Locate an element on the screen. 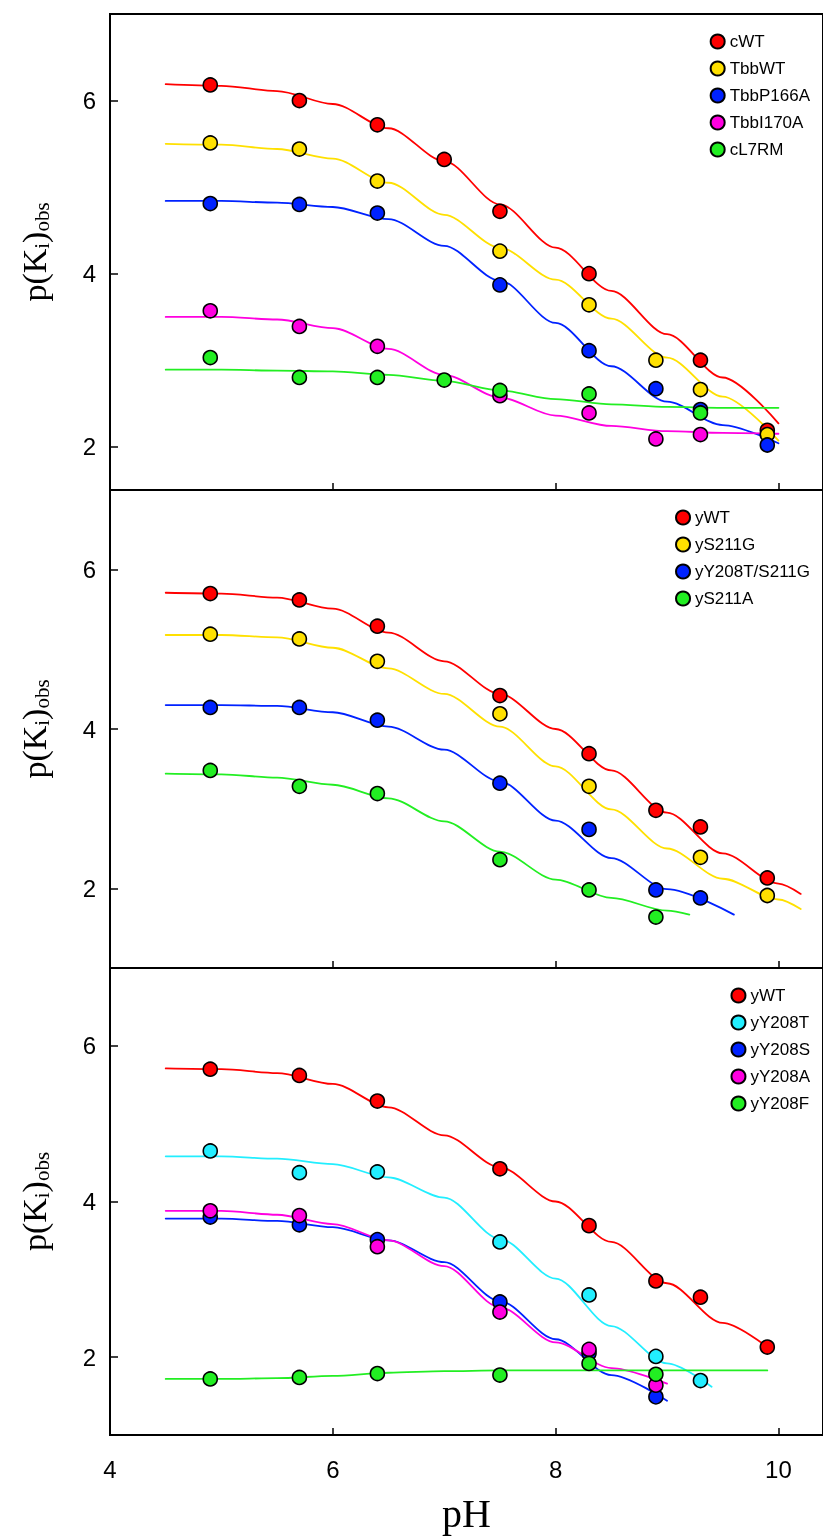 This screenshot has width=823, height=1538. legend-label: yY208F is located at coordinates (780, 1103).